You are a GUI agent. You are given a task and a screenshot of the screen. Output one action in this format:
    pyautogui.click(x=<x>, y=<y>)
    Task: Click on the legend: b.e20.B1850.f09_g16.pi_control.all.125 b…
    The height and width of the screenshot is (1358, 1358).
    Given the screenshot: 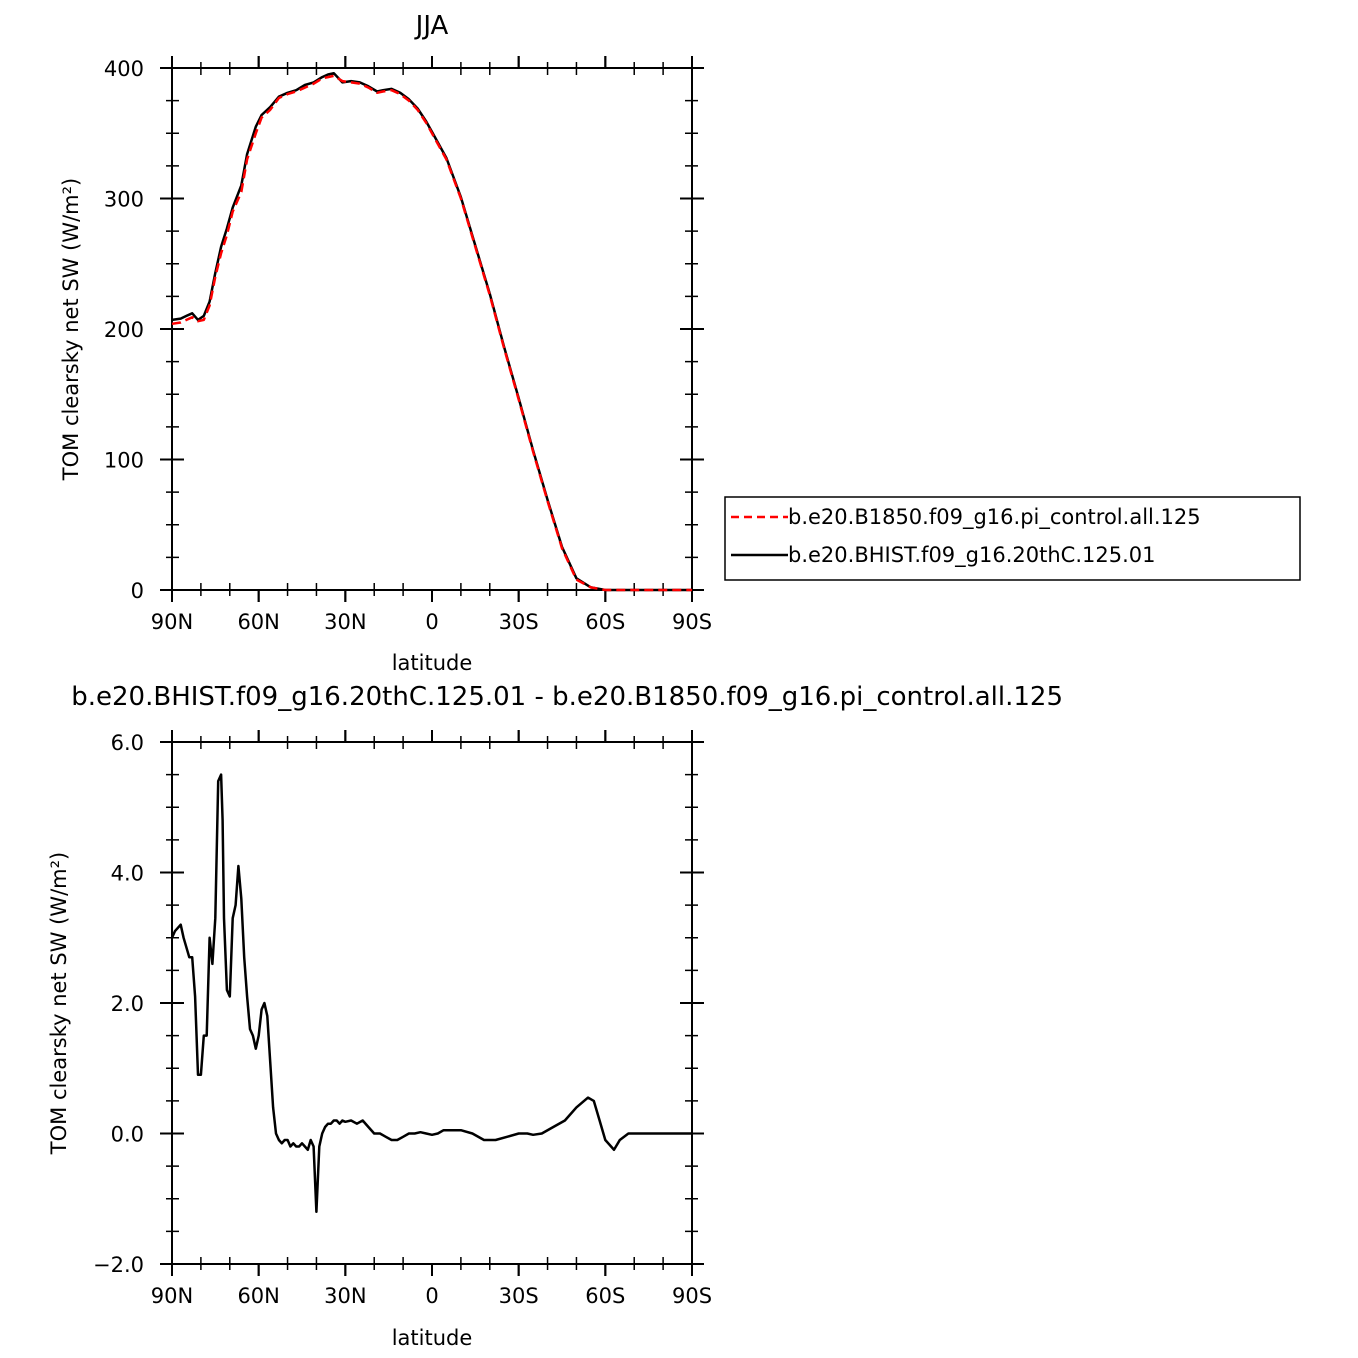 What is the action you would take?
    pyautogui.click(x=1012, y=538)
    